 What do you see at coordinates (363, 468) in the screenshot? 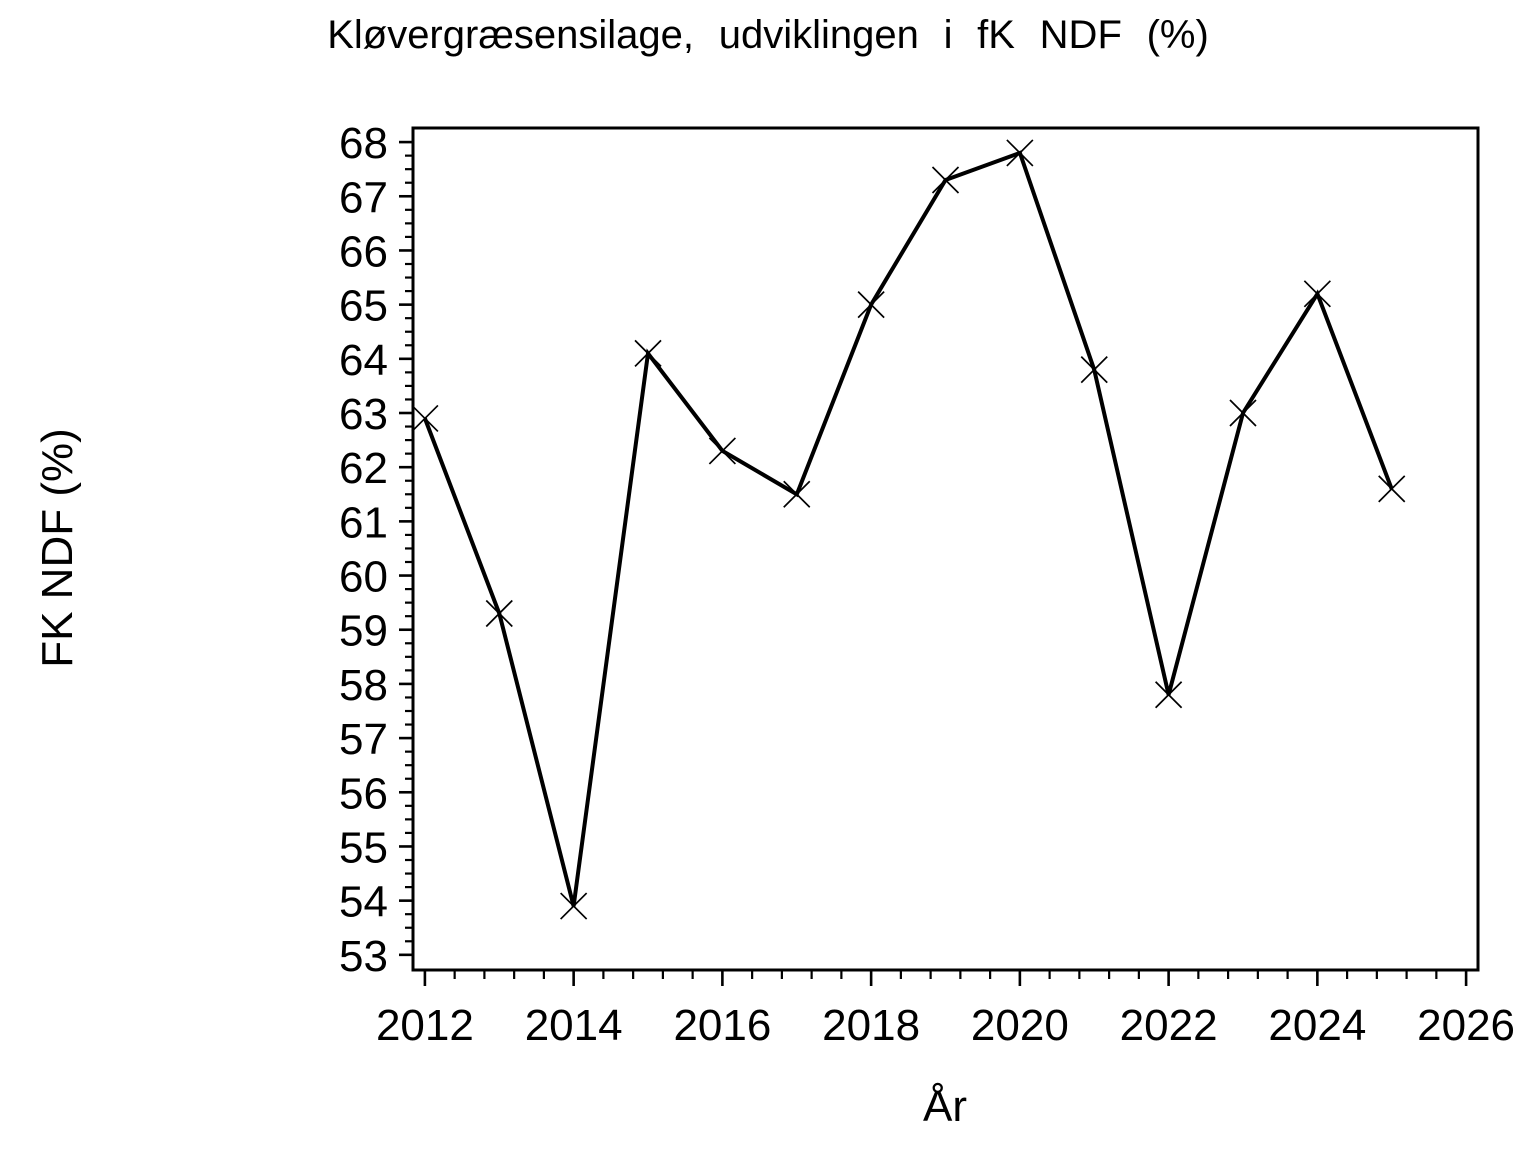
I see `y-tick-label: 62` at bounding box center [363, 468].